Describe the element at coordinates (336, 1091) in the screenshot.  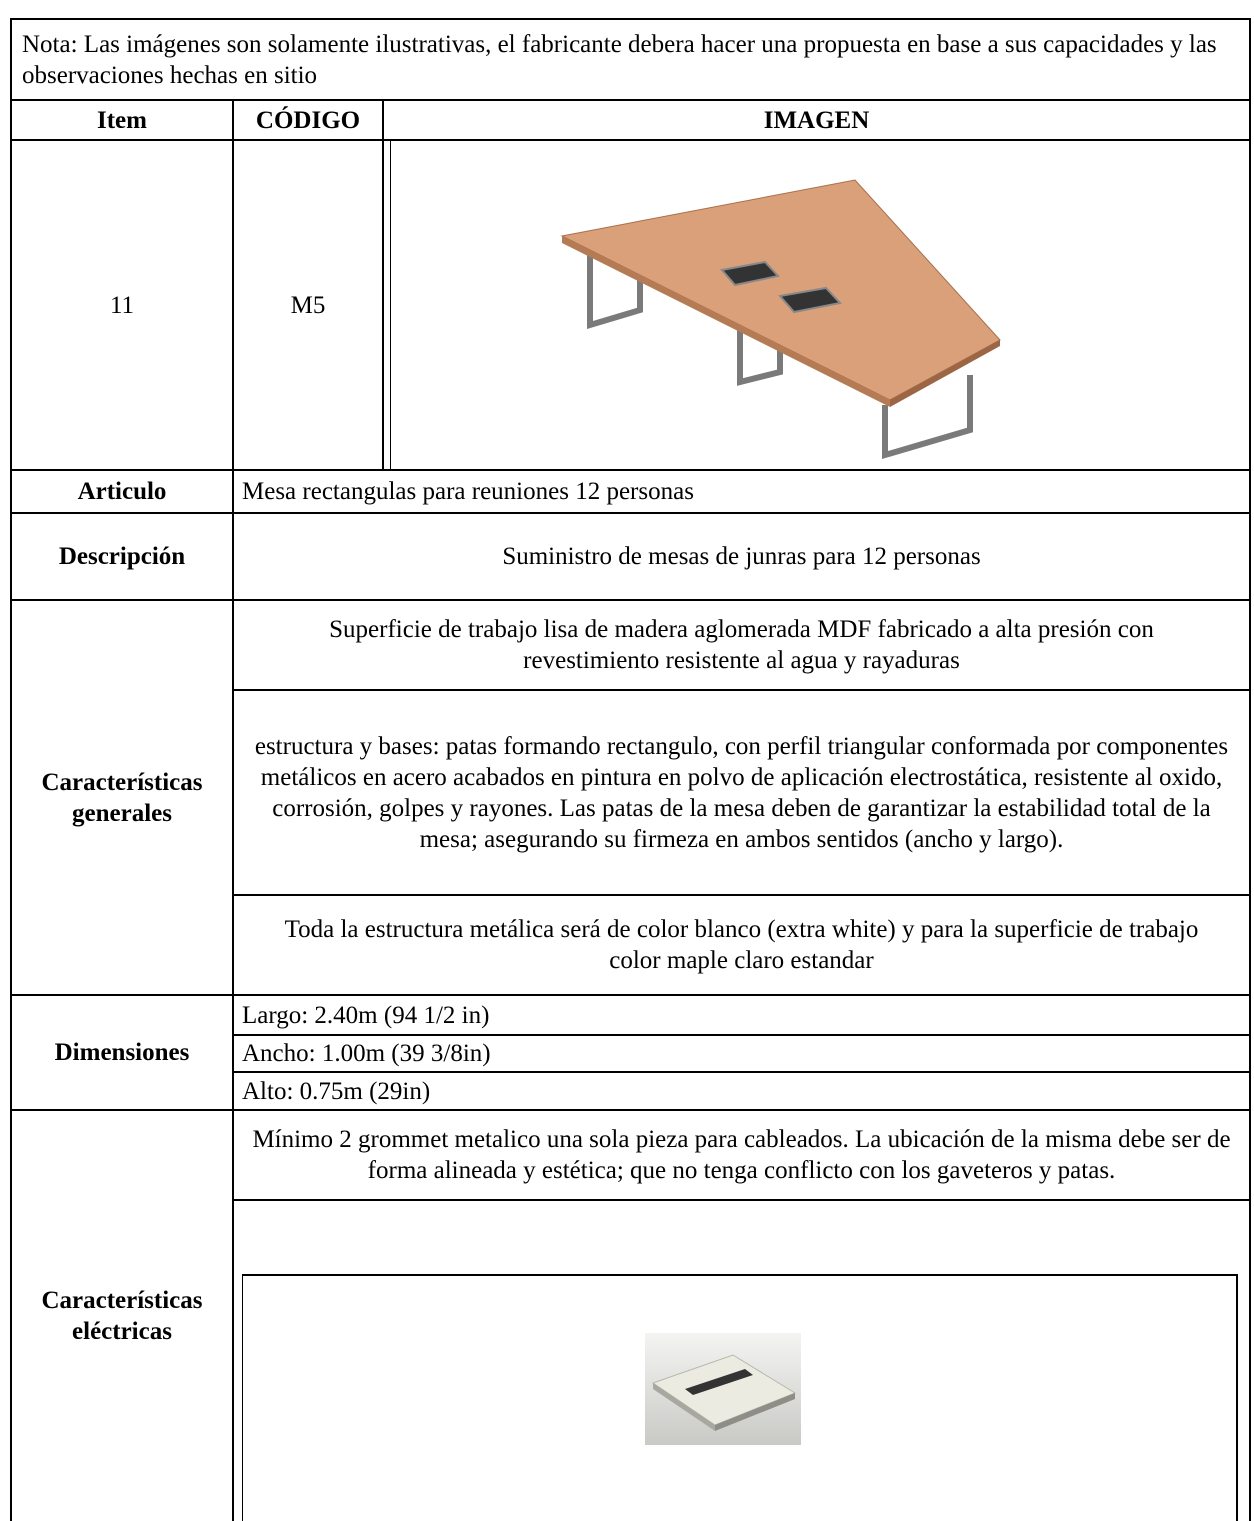
I see `dimension: Alto: 0.75m (29in)` at that location.